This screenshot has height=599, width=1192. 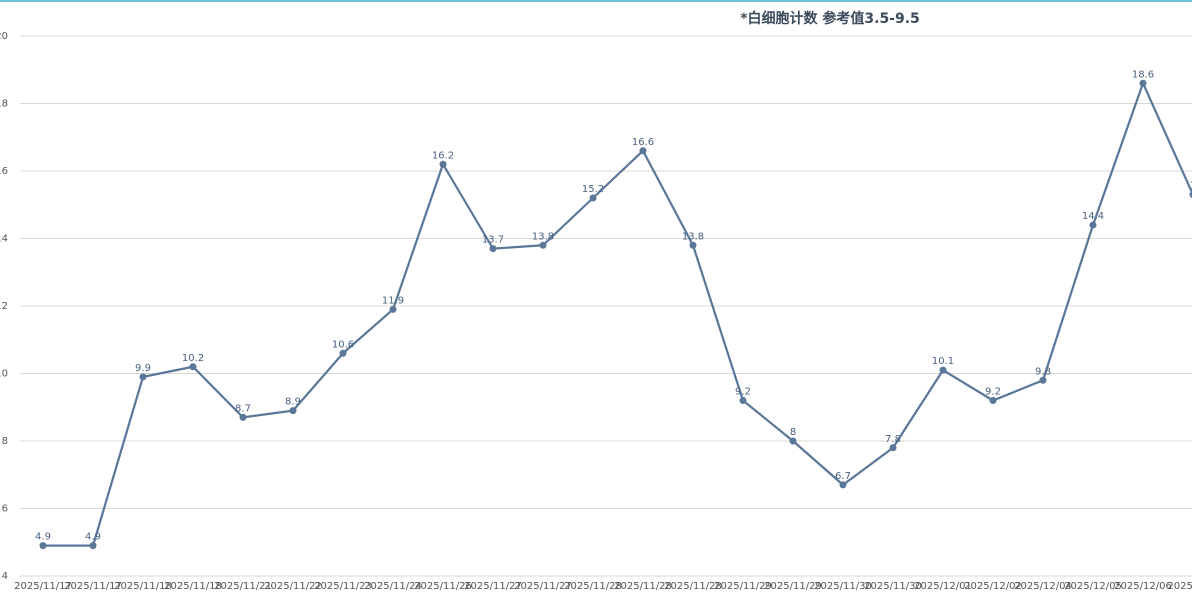 What do you see at coordinates (1143, 586) in the screenshot?
I see `x-tick-label: 2025/12/06` at bounding box center [1143, 586].